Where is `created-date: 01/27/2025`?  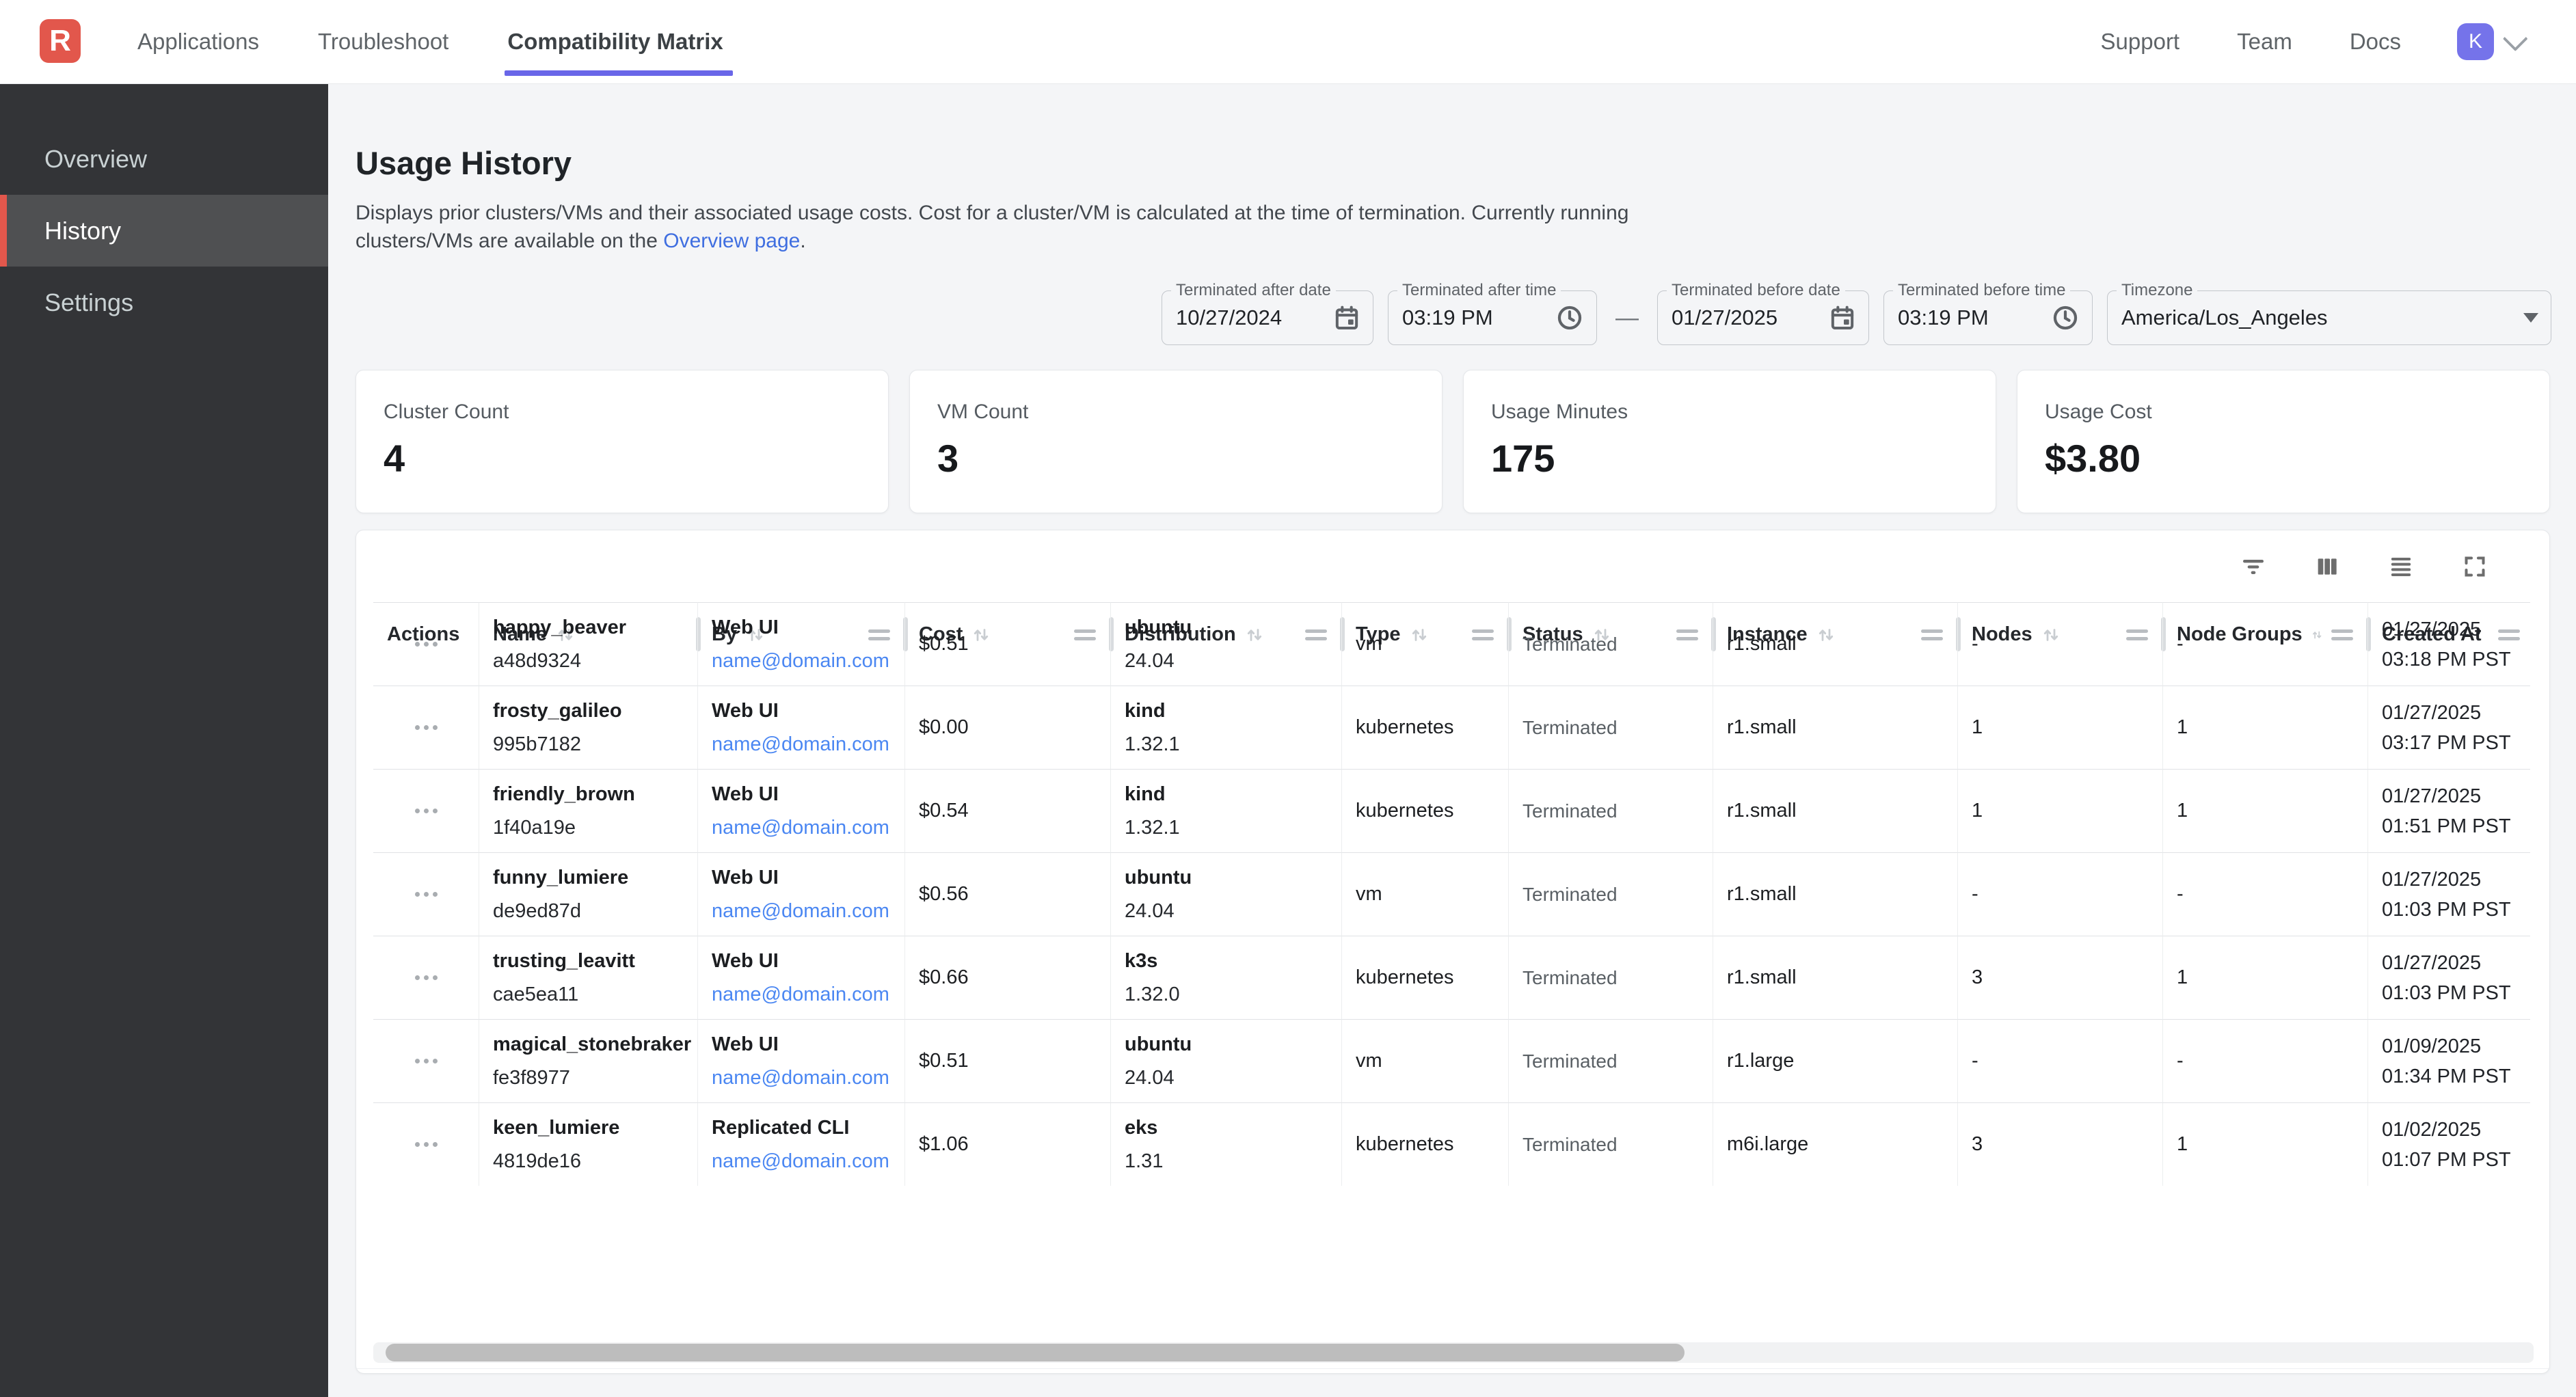 created-date: 01/27/2025 is located at coordinates (2432, 879).